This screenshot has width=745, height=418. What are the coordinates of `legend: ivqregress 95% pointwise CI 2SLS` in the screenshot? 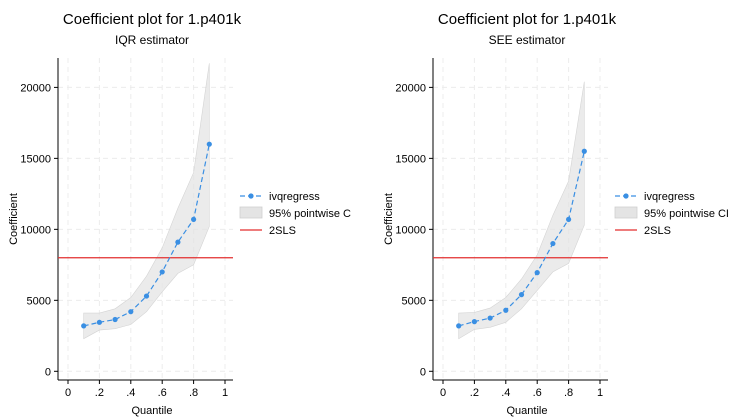 It's located at (671, 214).